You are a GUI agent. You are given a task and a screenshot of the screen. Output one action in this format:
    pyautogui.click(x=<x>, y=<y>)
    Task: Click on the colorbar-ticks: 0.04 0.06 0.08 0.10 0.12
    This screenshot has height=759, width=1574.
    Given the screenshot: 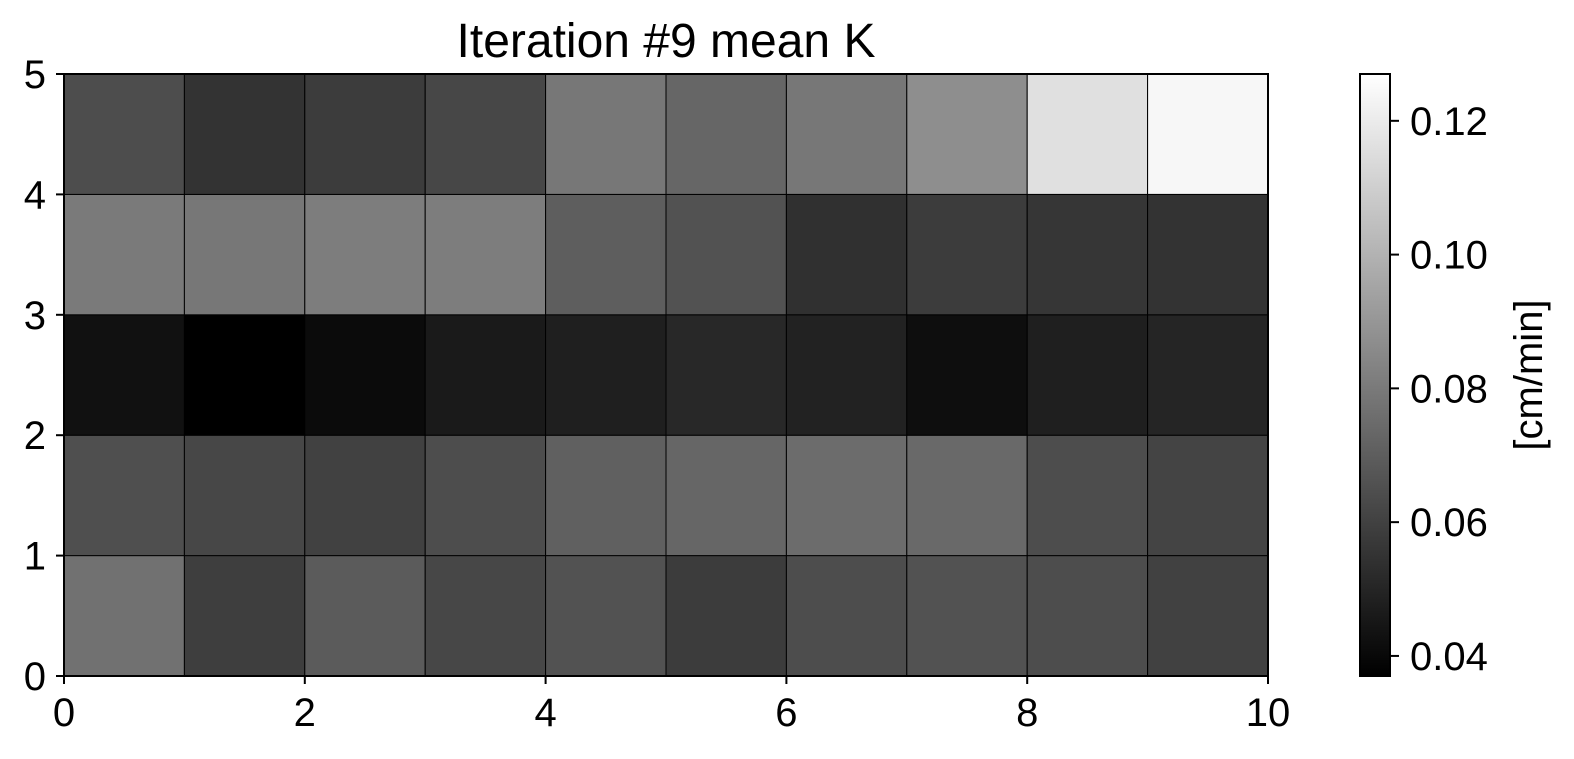 What is the action you would take?
    pyautogui.click(x=1439, y=389)
    